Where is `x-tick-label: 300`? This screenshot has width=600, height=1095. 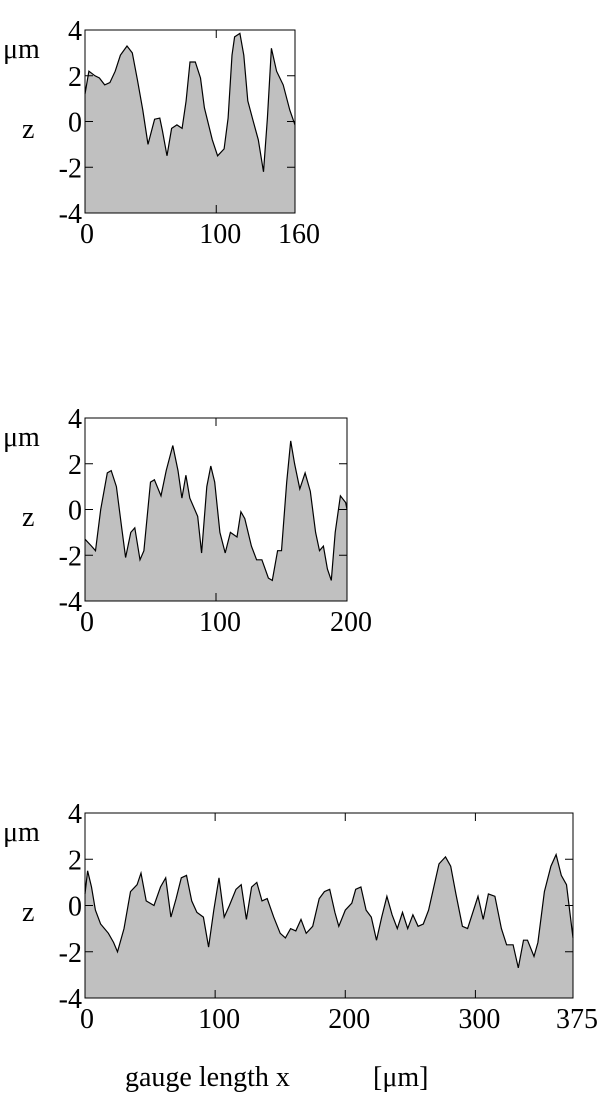
x-tick-label: 300 is located at coordinates (479, 1019).